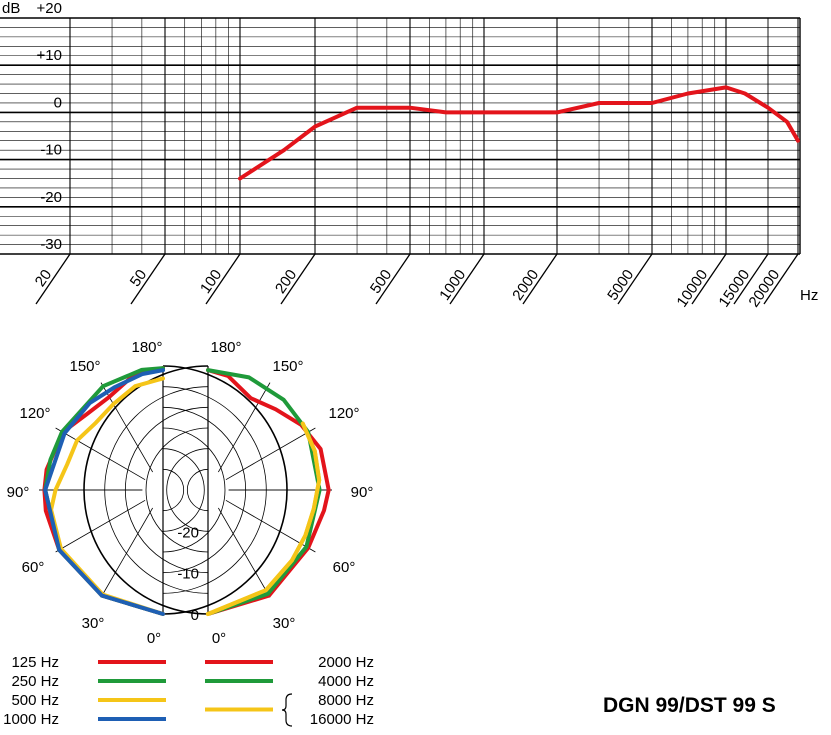  I want to click on y-tick-label: -30, so click(51, 244).